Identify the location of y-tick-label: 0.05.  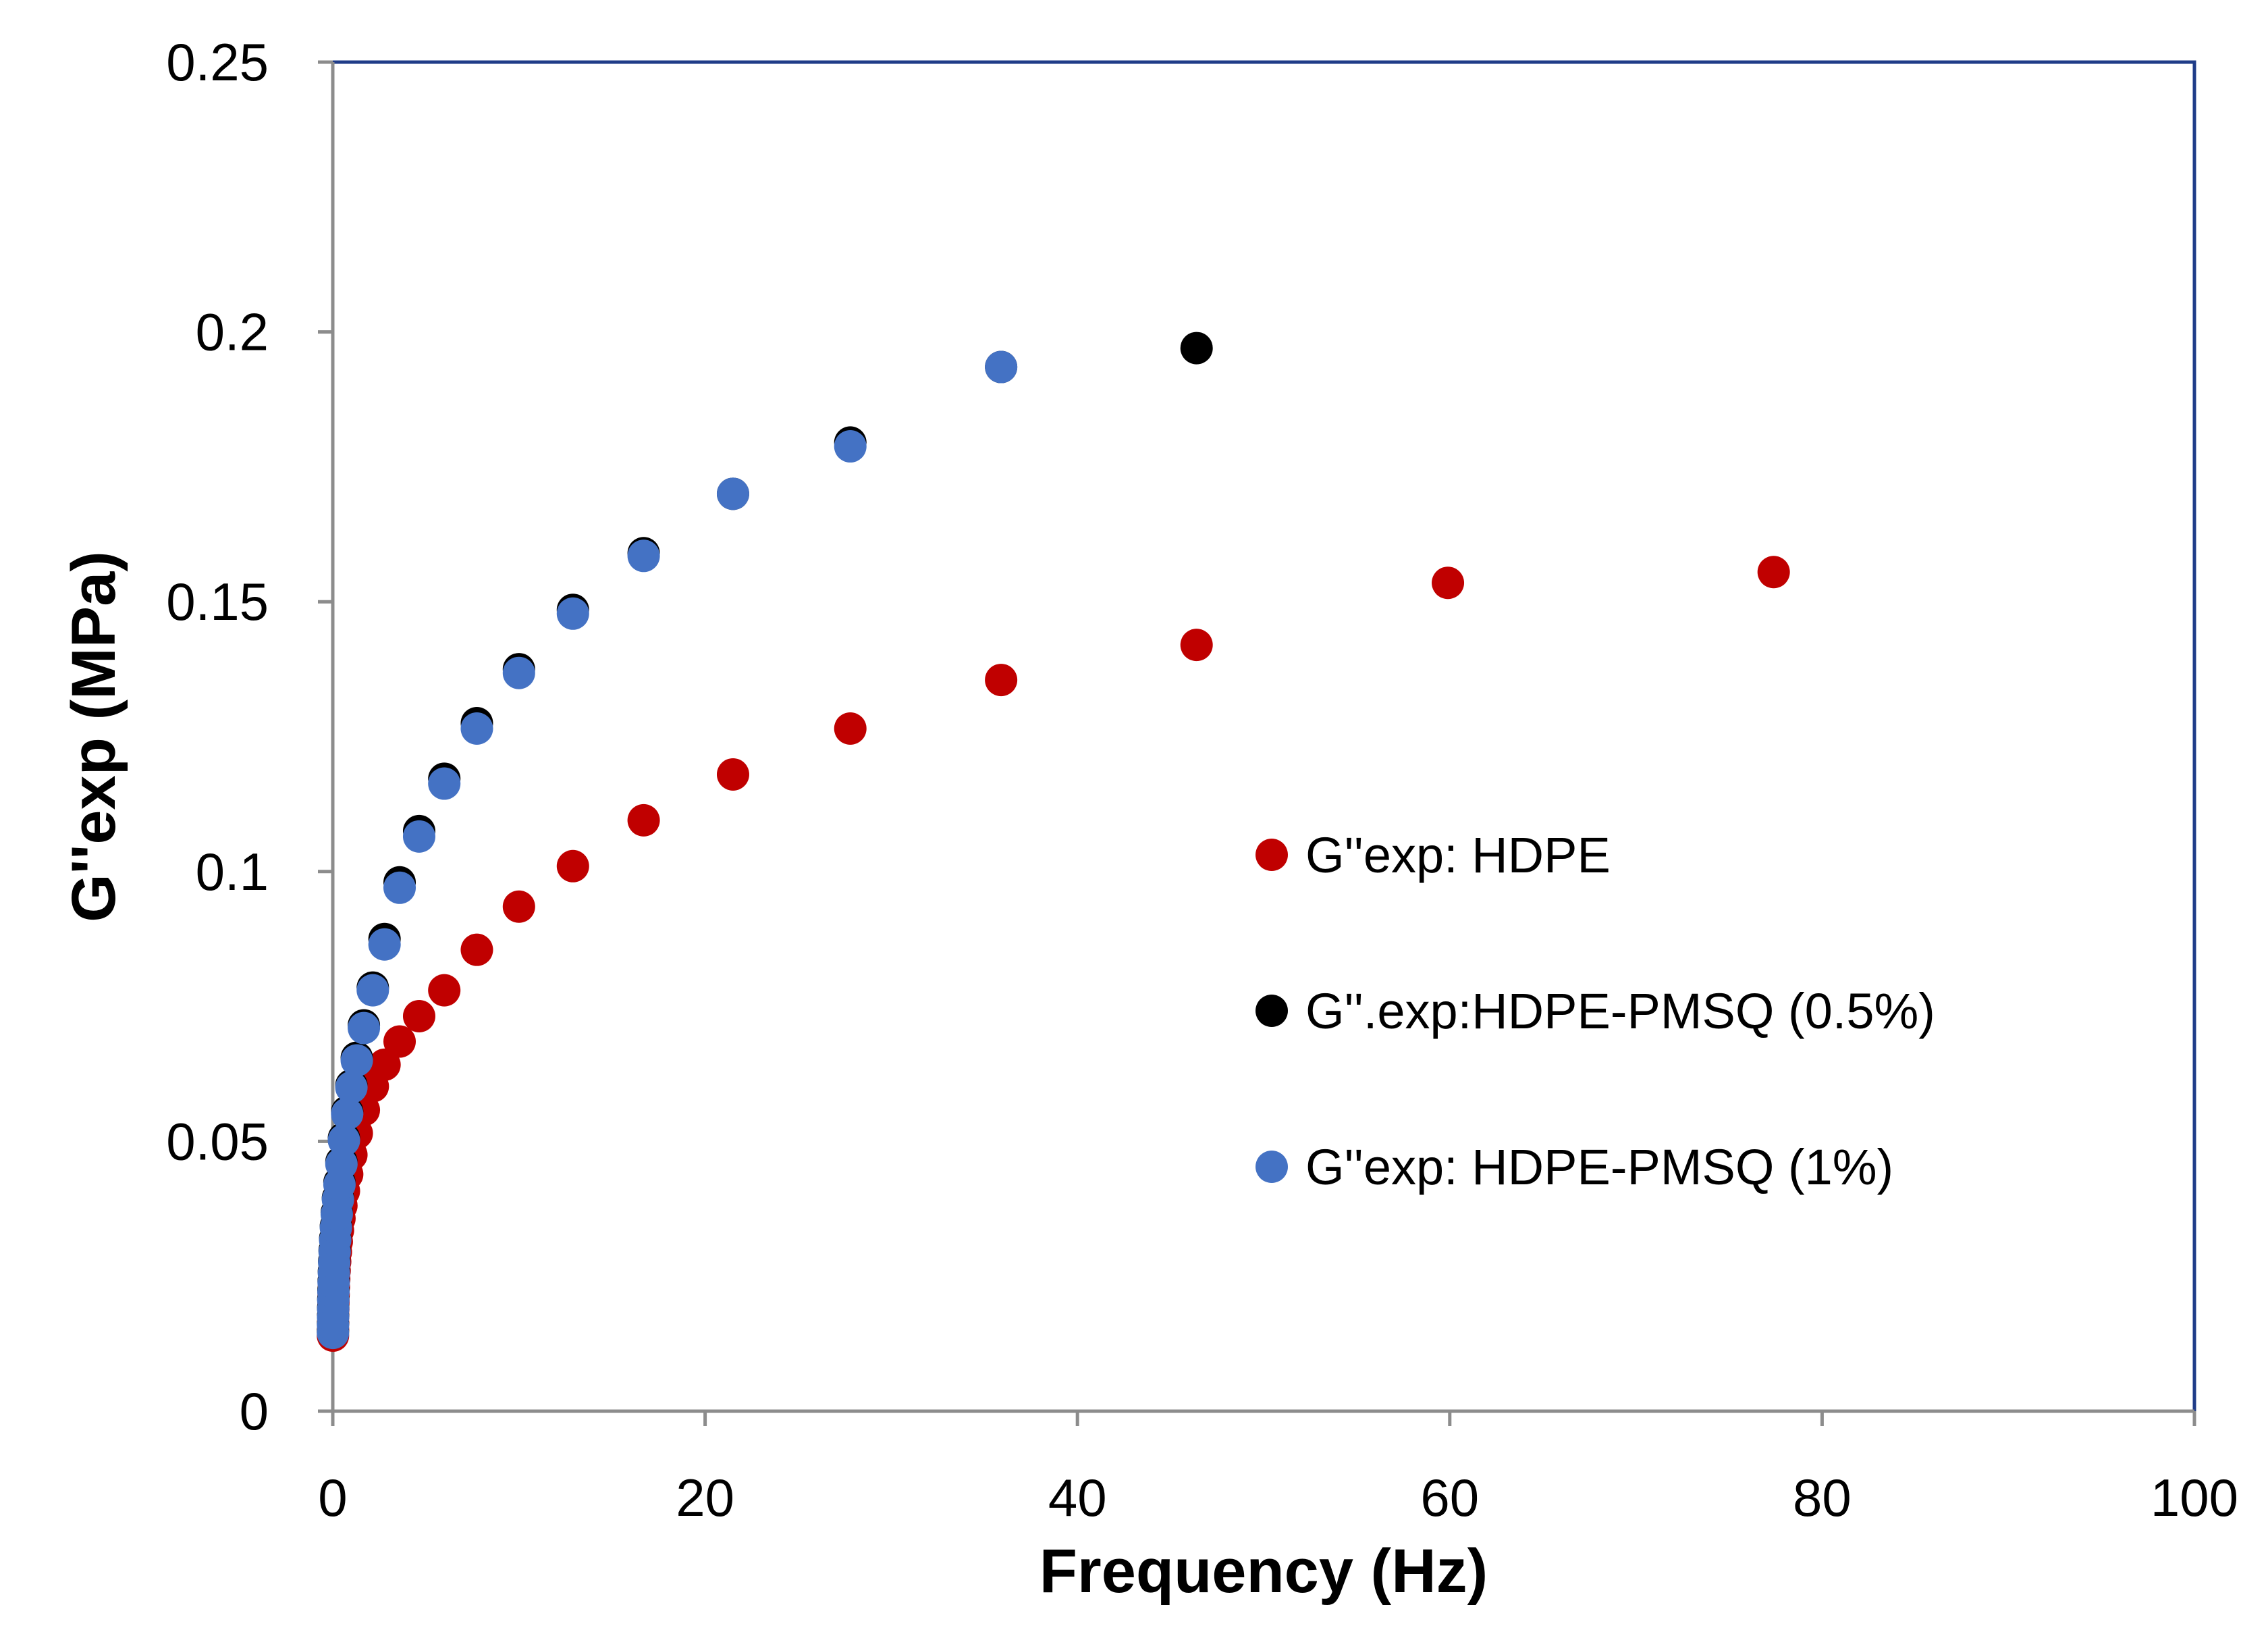
(218, 1141).